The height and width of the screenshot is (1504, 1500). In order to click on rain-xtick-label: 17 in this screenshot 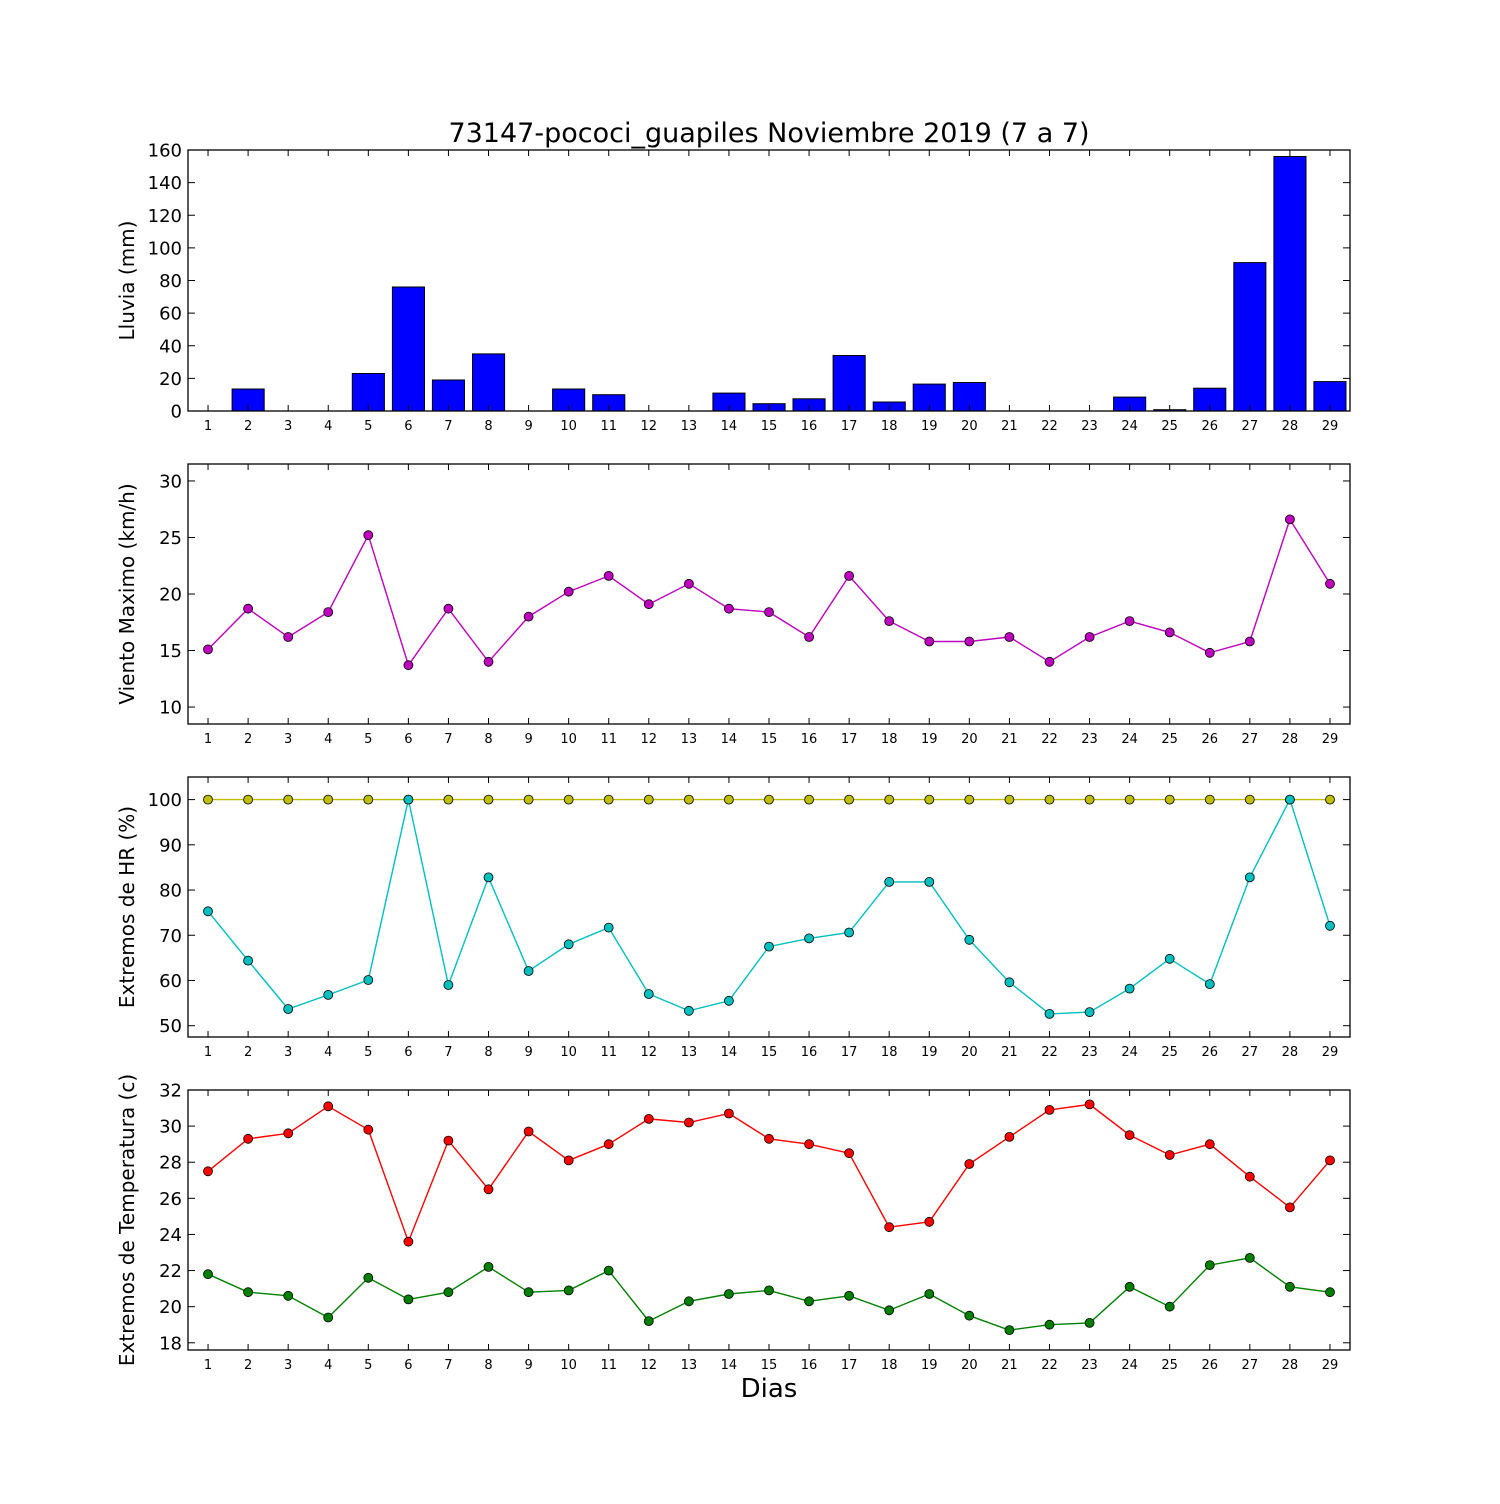, I will do `click(849, 426)`.